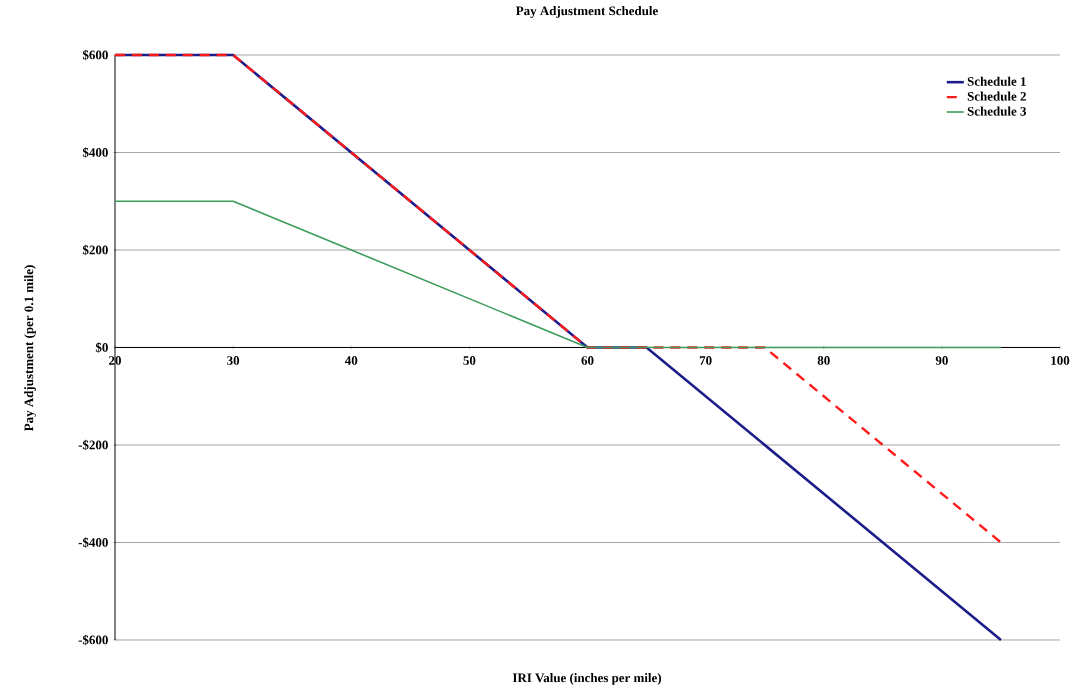  Describe the element at coordinates (823, 360) in the screenshot. I see `x-tick-label: 80` at that location.